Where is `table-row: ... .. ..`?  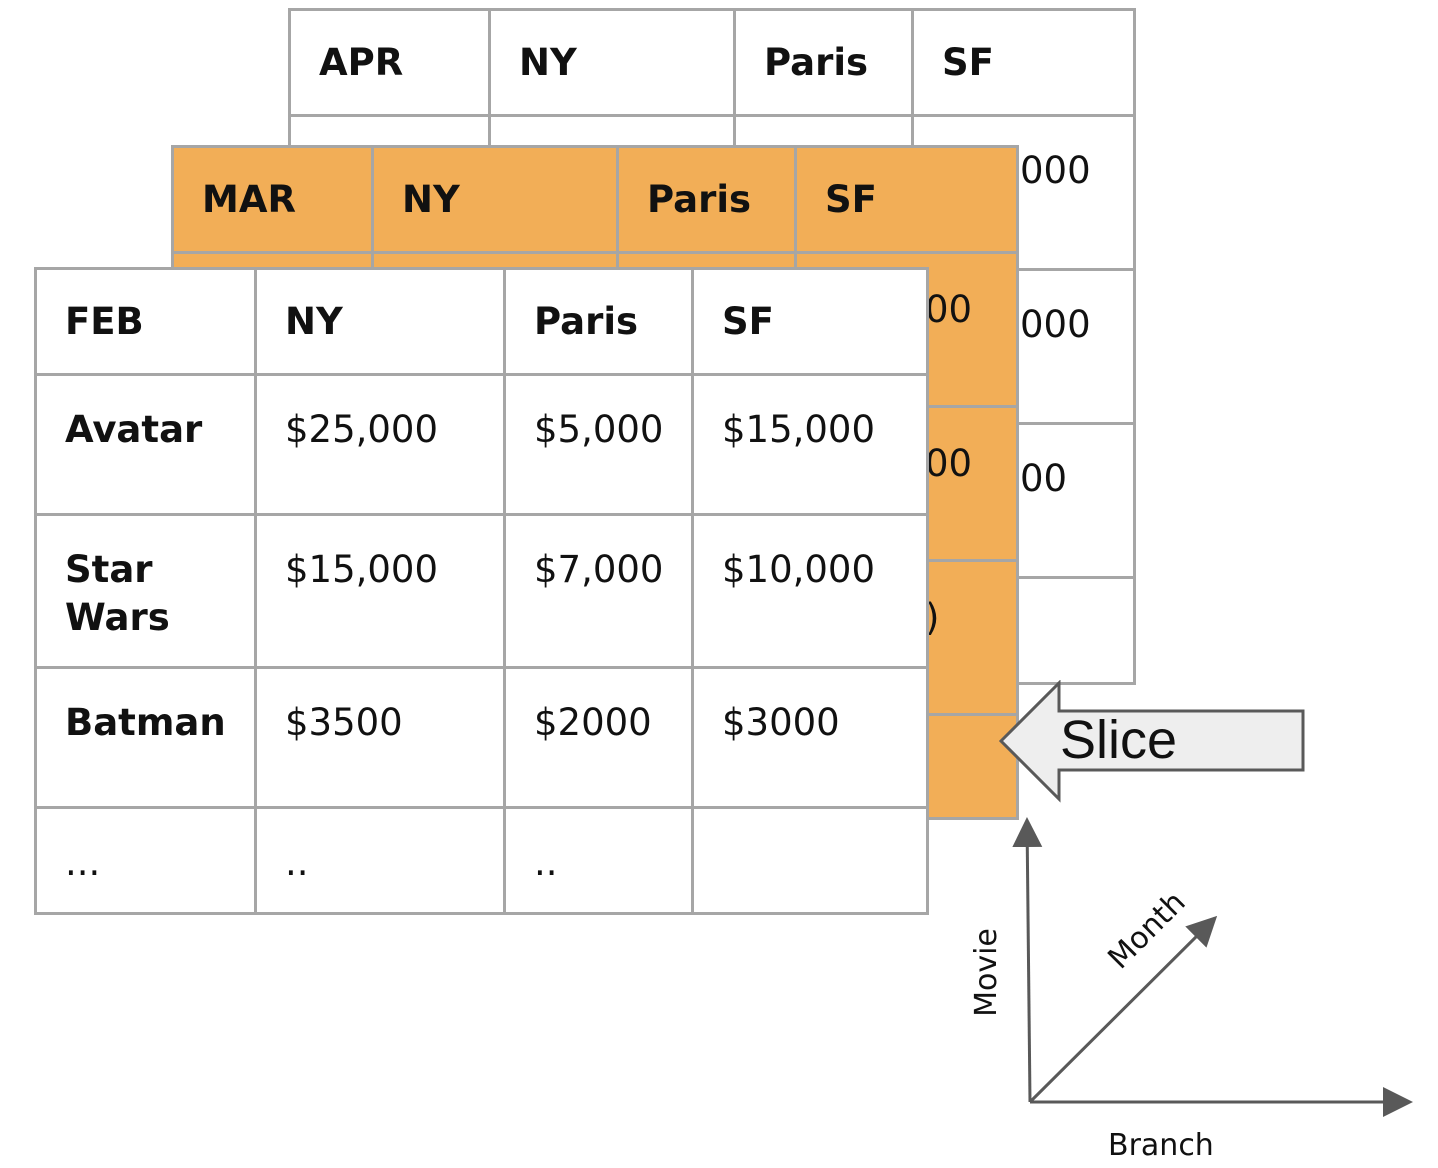 table-row: ... .. .. is located at coordinates (481, 860).